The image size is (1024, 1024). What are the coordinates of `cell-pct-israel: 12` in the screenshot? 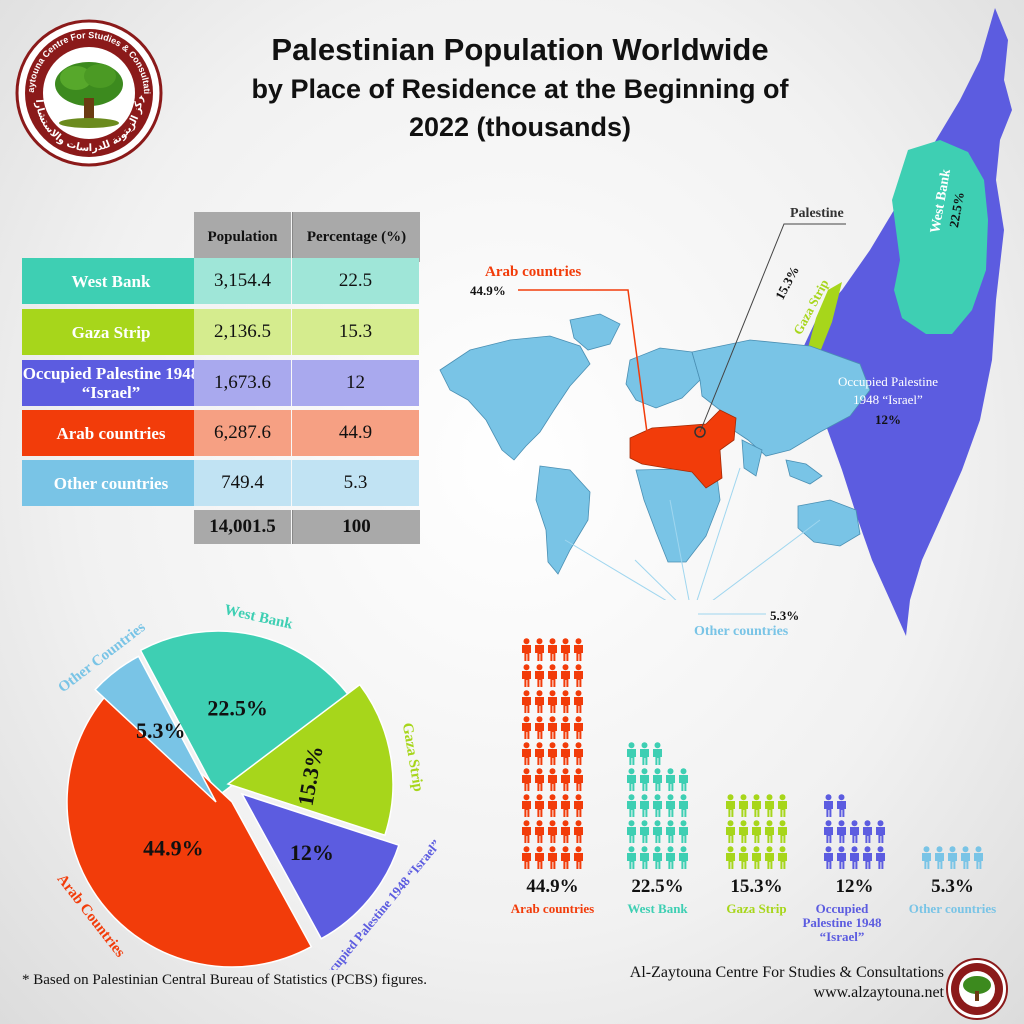 It's located at (355, 383).